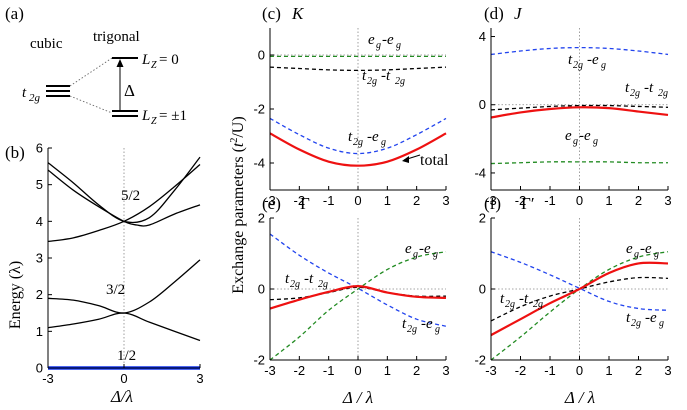 The height and width of the screenshot is (410, 687). What do you see at coordinates (581, 137) in the screenshot?
I see `annot-d-ee: e g -e g` at bounding box center [581, 137].